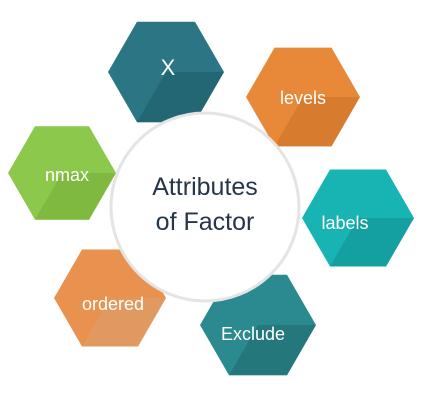 Image resolution: width=430 pixels, height=400 pixels. Describe the element at coordinates (168, 67) in the screenshot. I see `hexagon-x-label: X` at that location.